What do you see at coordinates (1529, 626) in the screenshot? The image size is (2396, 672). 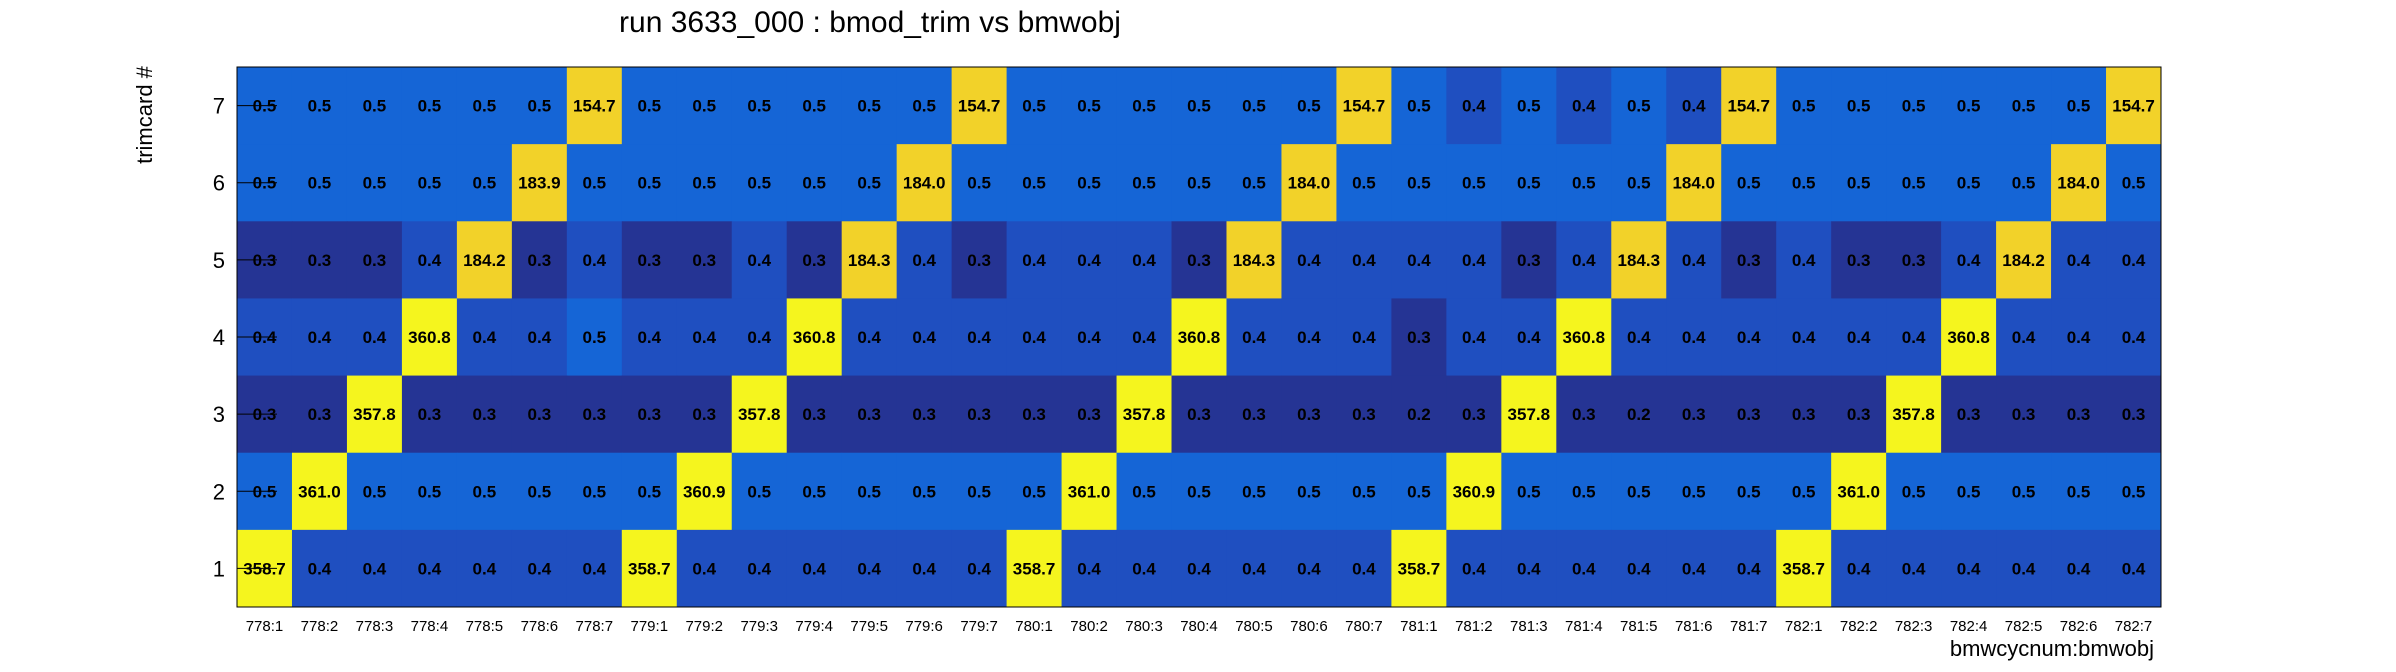 I see `x-tick-label: 781:3` at bounding box center [1529, 626].